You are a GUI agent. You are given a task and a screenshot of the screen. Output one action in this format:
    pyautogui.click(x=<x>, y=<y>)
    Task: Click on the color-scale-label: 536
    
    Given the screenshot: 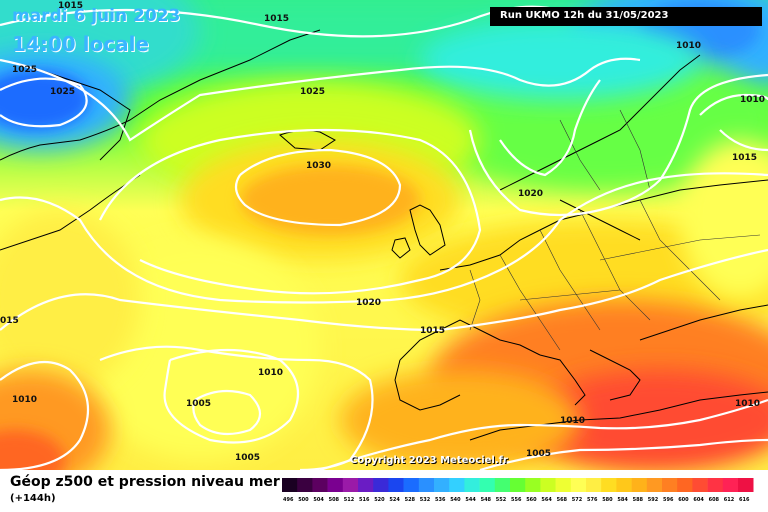 What is the action you would take?
    pyautogui.click(x=440, y=500)
    